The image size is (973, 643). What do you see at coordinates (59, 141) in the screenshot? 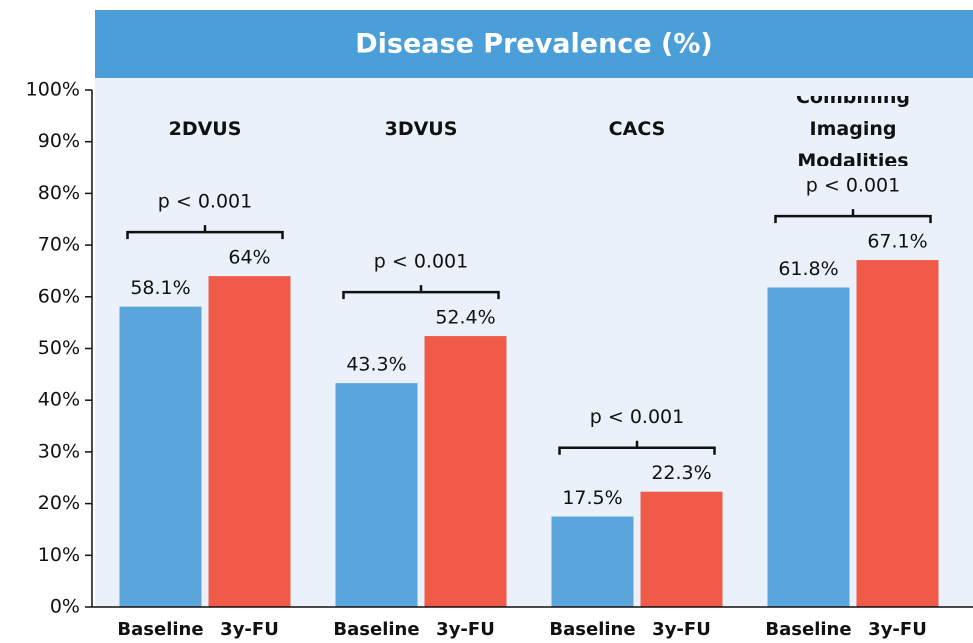
I see `y-tick-label: 90%` at bounding box center [59, 141].